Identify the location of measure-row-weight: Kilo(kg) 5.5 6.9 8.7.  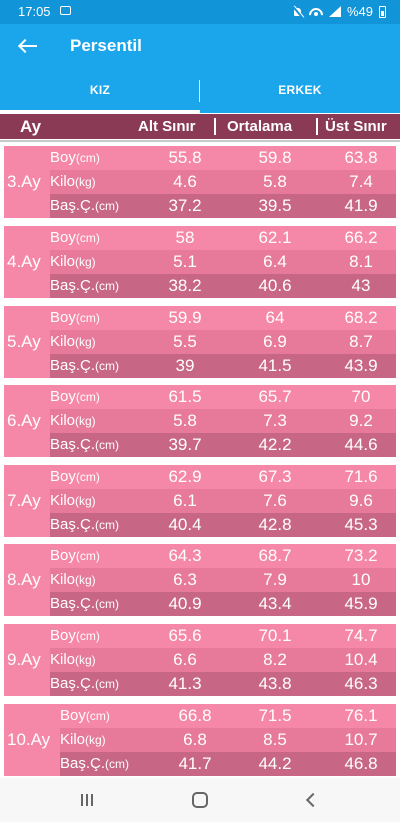
(223, 342).